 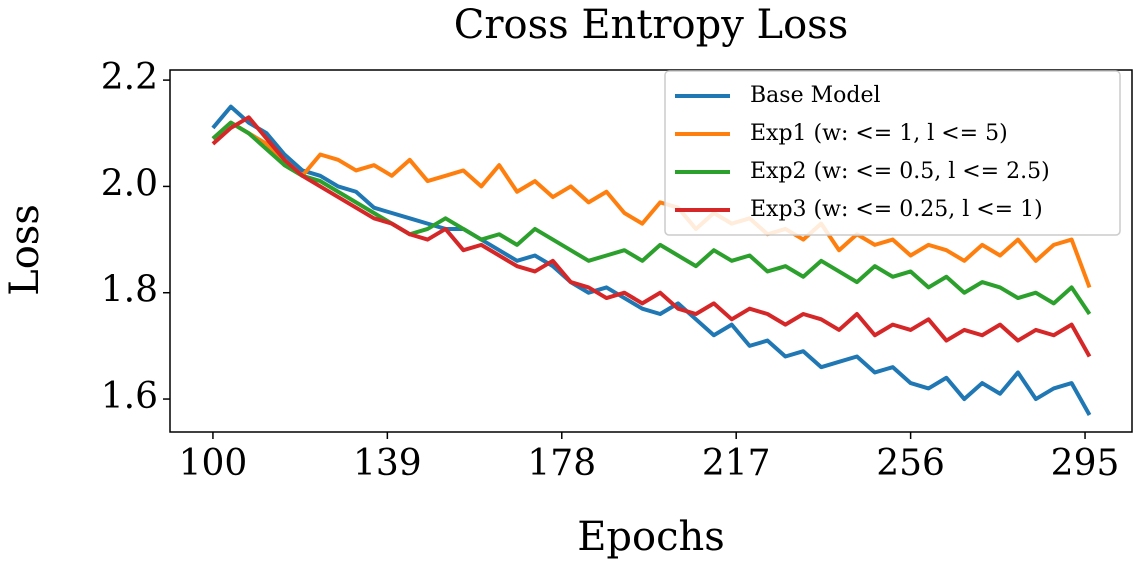 I want to click on legend-label: Exp1 (w: <= 1, l <= 5), so click(x=879, y=133).